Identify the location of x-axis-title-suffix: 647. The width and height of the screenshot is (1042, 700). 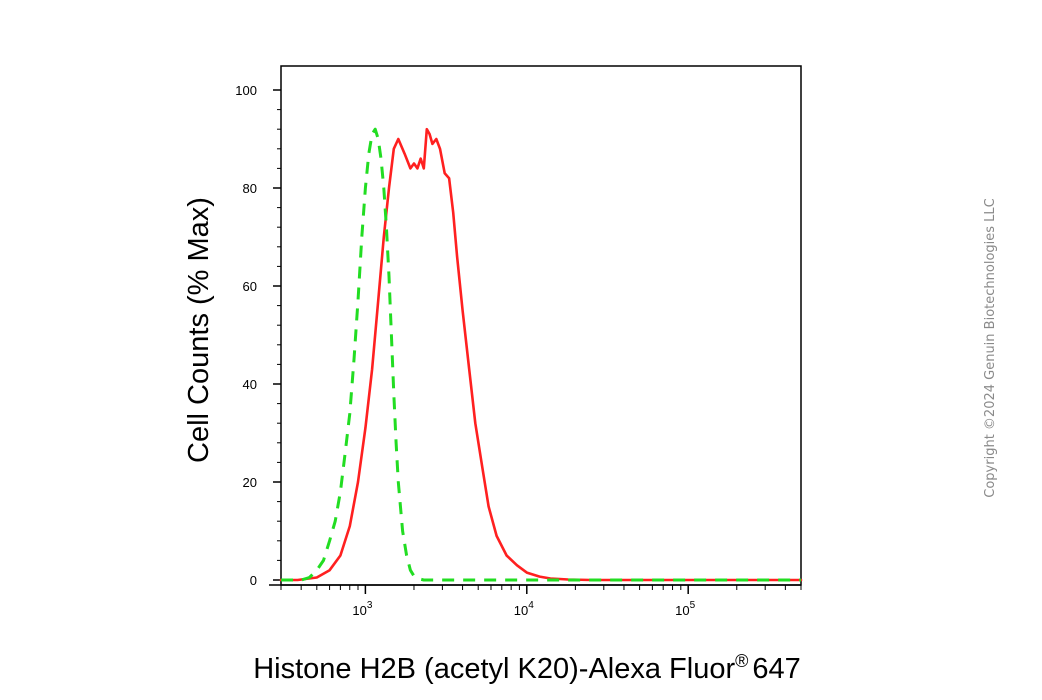
(776, 669).